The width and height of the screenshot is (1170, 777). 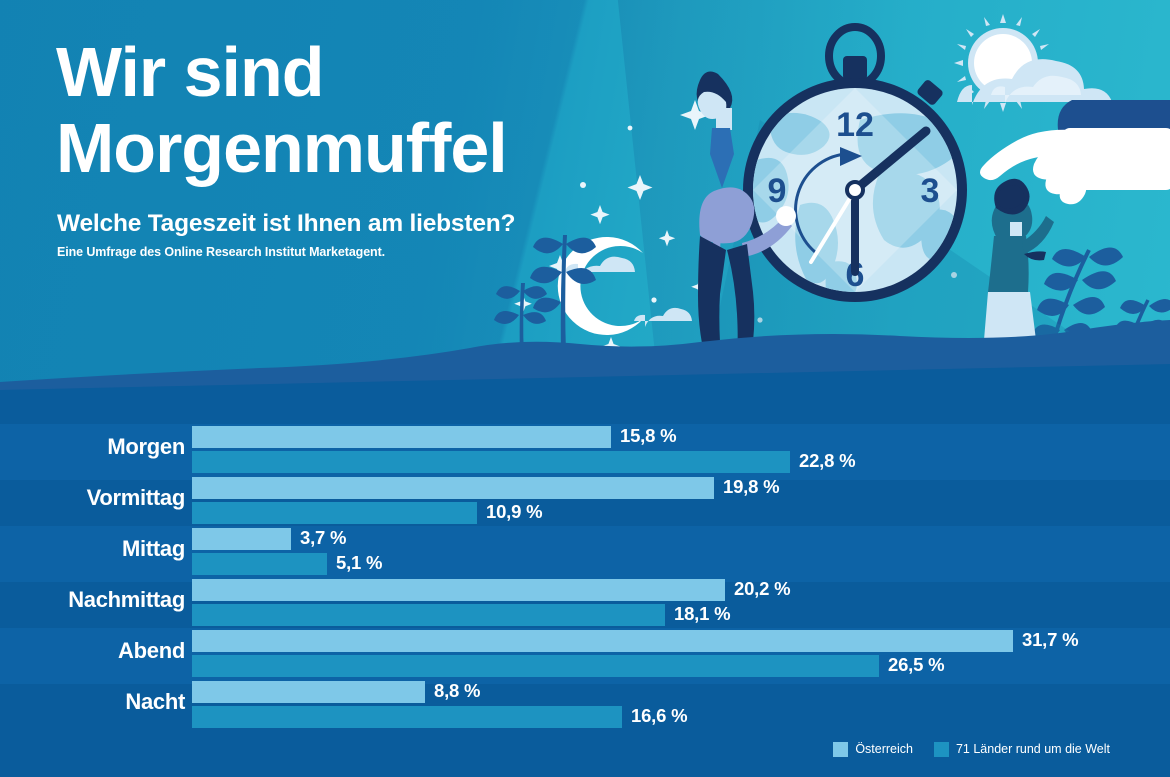 I want to click on bar-value-morgen-world: 22,8 %, so click(x=827, y=460).